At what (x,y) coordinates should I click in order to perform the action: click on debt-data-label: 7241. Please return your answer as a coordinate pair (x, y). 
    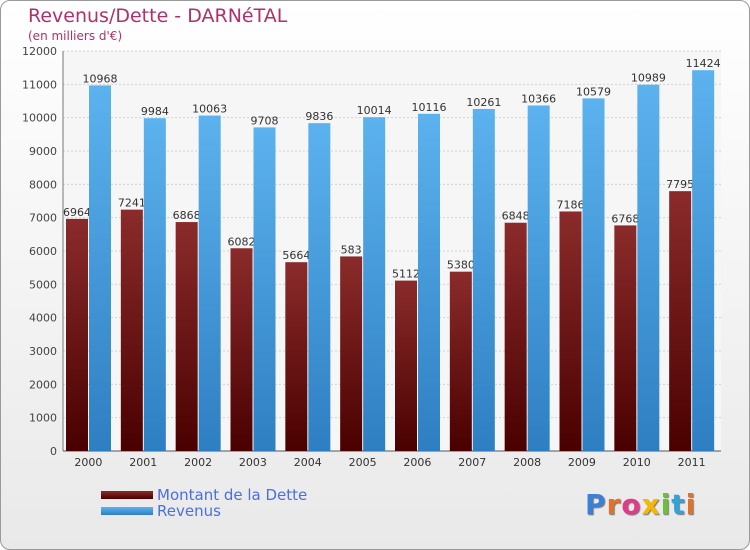
    Looking at the image, I should click on (132, 203).